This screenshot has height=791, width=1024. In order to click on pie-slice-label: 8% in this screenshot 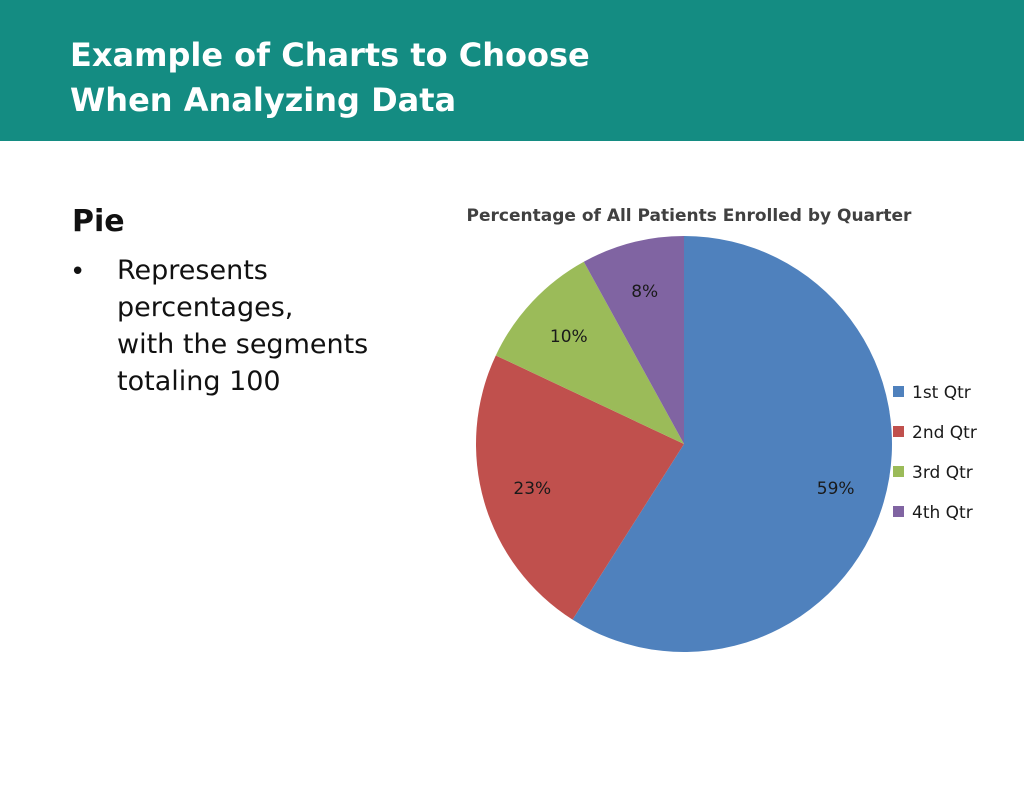, I will do `click(644, 292)`.